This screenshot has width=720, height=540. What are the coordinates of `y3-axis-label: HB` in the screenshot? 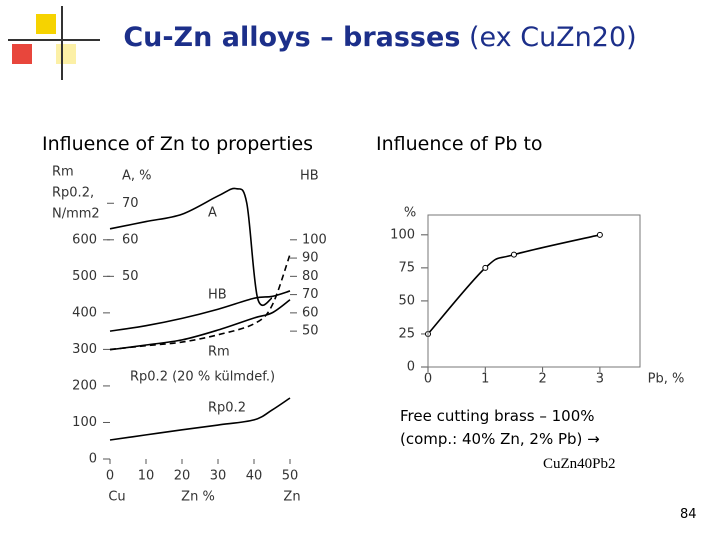 It's located at (309, 176).